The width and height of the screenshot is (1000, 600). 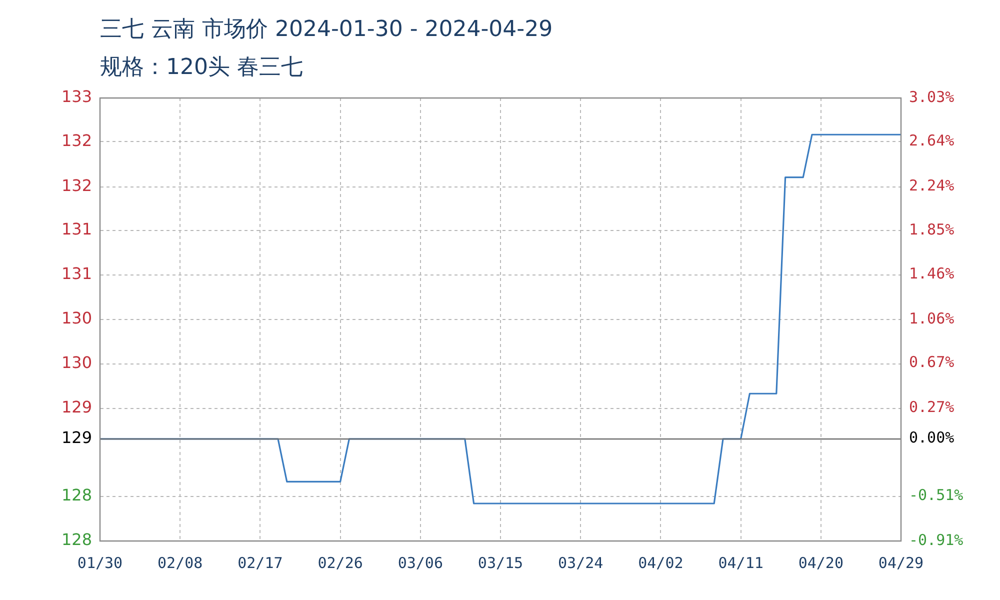 I want to click on x-tick-label: 03/06, so click(x=420, y=563).